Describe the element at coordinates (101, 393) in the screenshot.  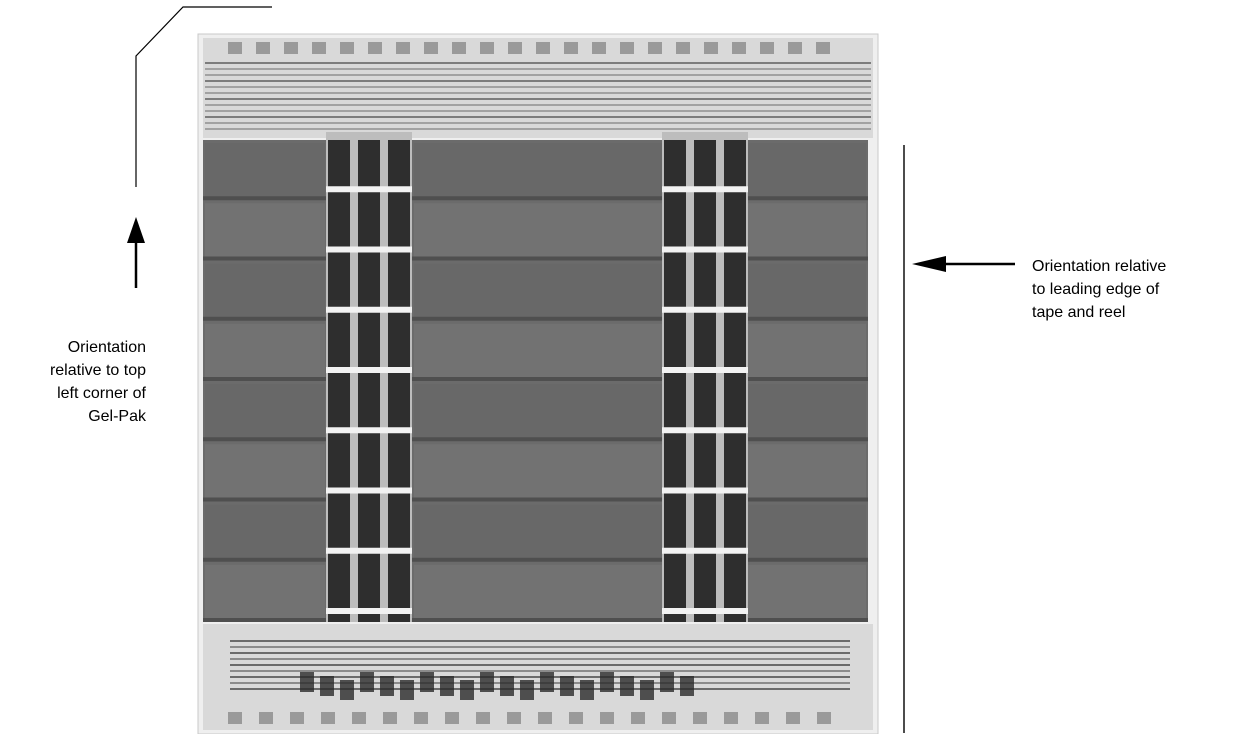
I see `caption-line: left corner of` at that location.